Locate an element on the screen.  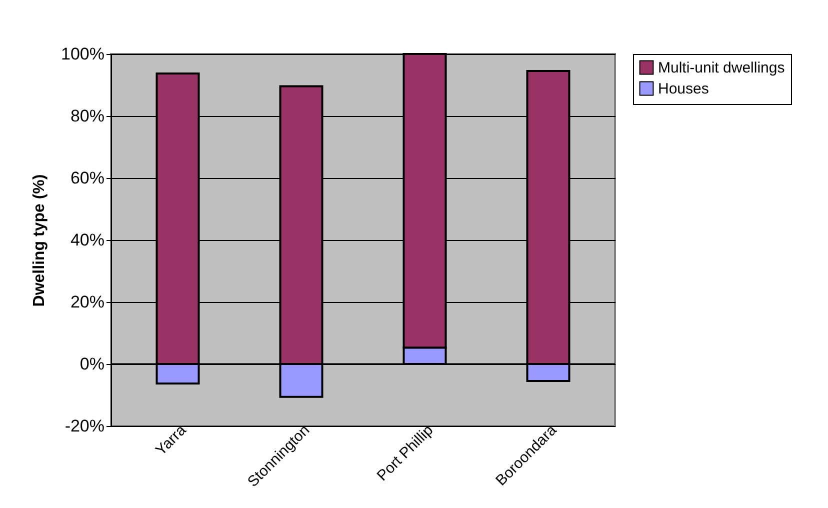
y-tick-label: 100% is located at coordinates (82, 54).